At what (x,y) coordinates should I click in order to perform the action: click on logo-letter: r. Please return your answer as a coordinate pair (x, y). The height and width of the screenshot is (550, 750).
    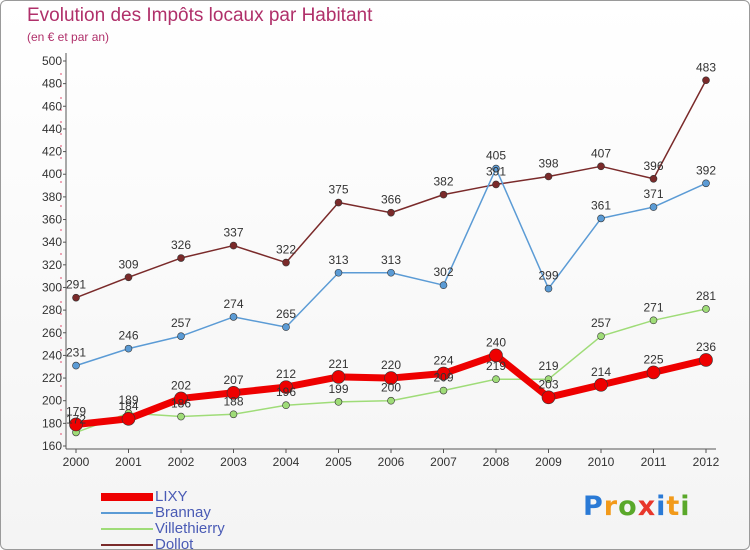
    Looking at the image, I should click on (611, 506).